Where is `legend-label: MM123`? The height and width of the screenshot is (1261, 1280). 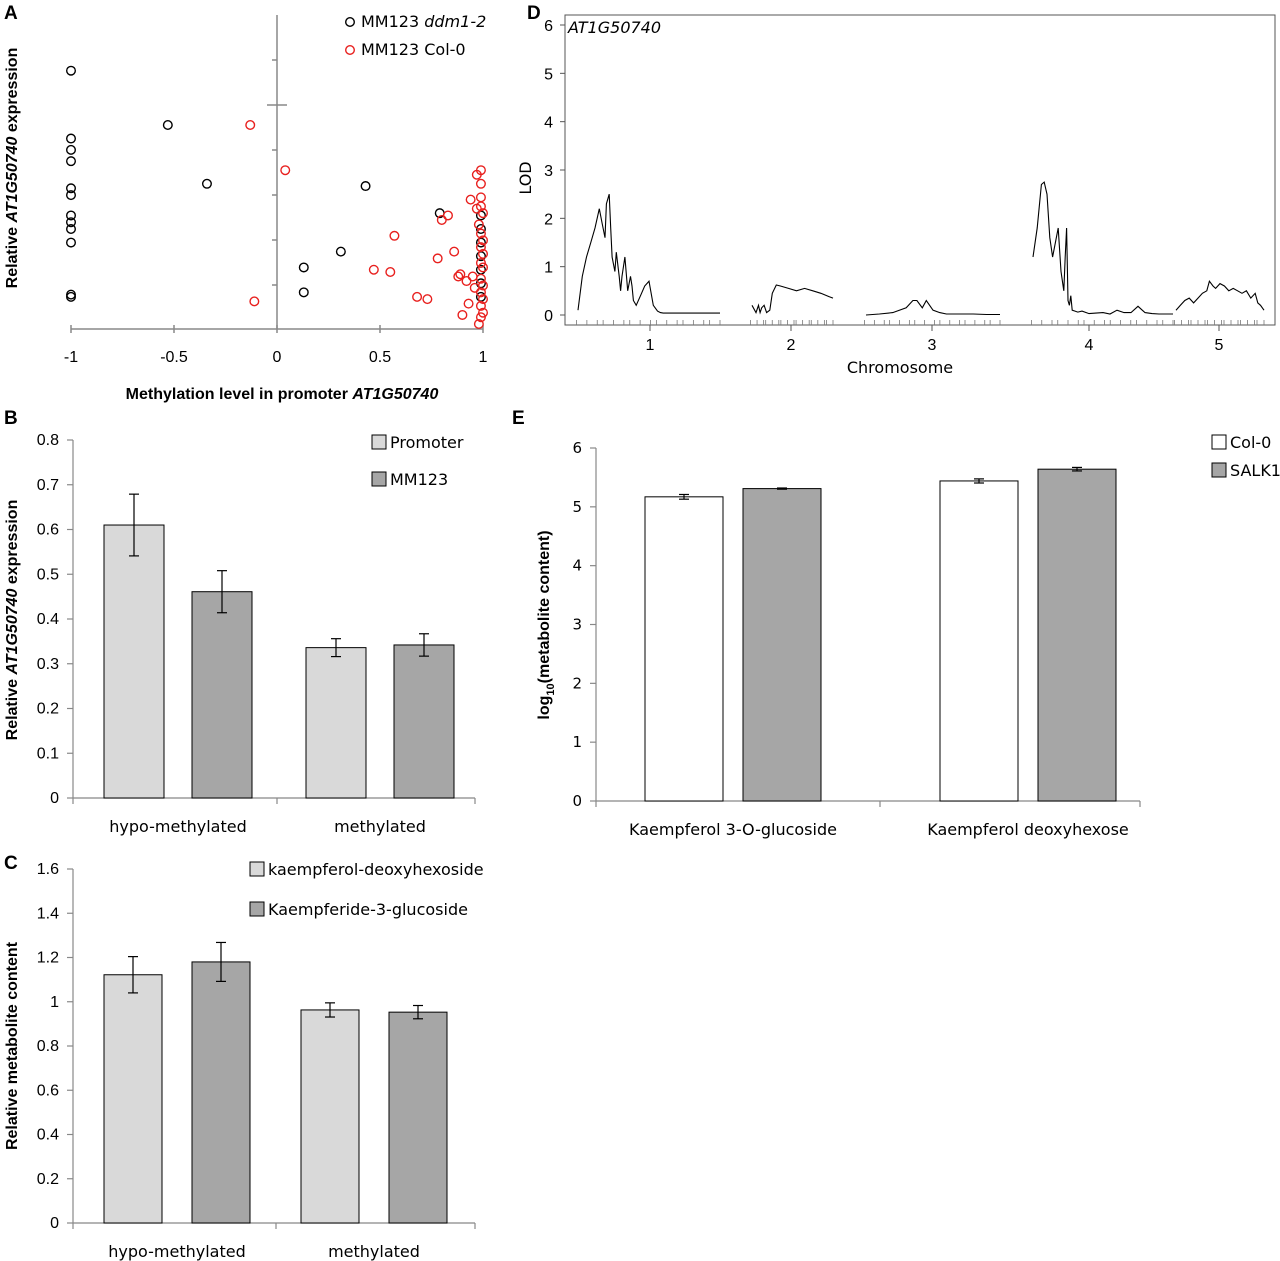
legend-label: MM123 is located at coordinates (419, 479).